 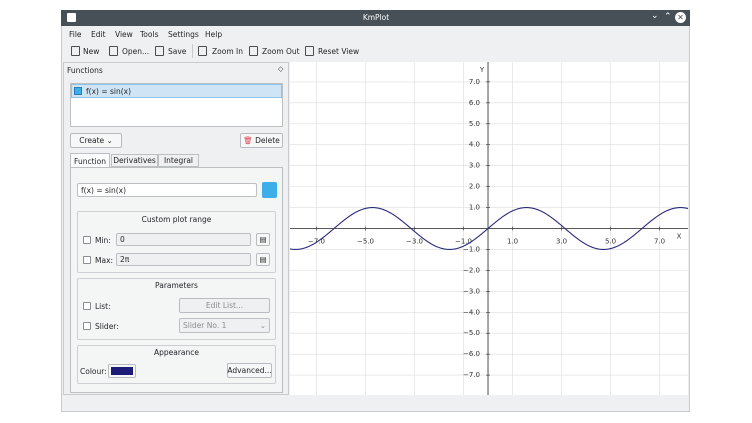 What do you see at coordinates (71, 17) in the screenshot?
I see `app-icon` at bounding box center [71, 17].